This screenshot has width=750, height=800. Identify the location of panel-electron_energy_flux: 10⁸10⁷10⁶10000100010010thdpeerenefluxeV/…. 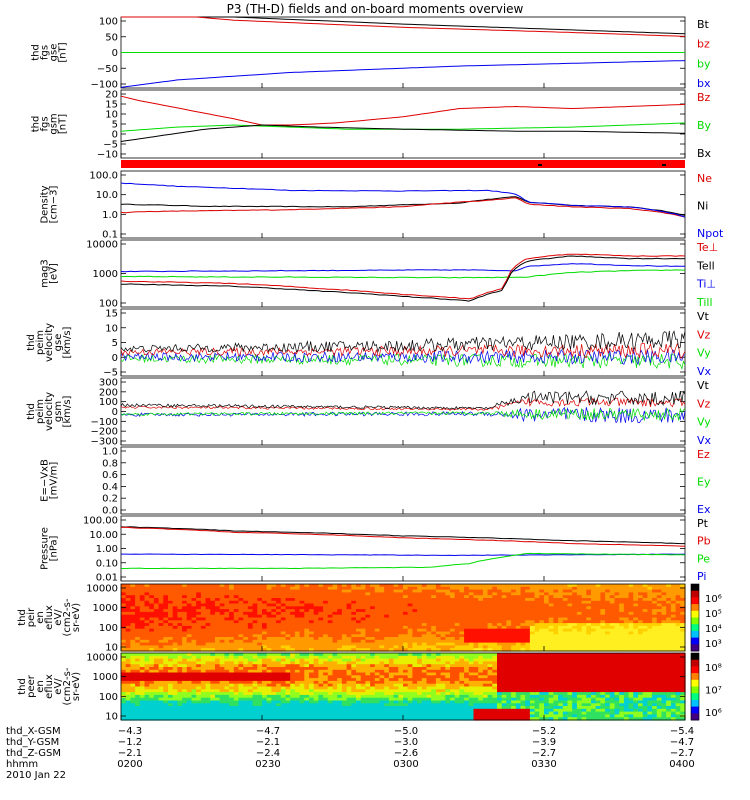
(369, 688).